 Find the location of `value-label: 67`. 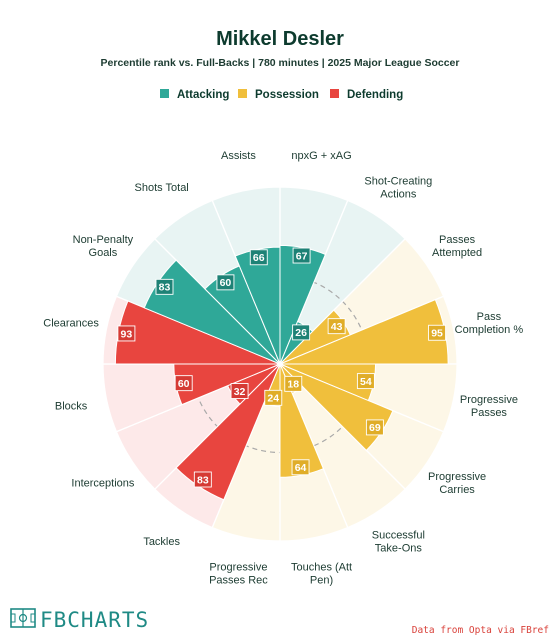

value-label: 67 is located at coordinates (302, 256).